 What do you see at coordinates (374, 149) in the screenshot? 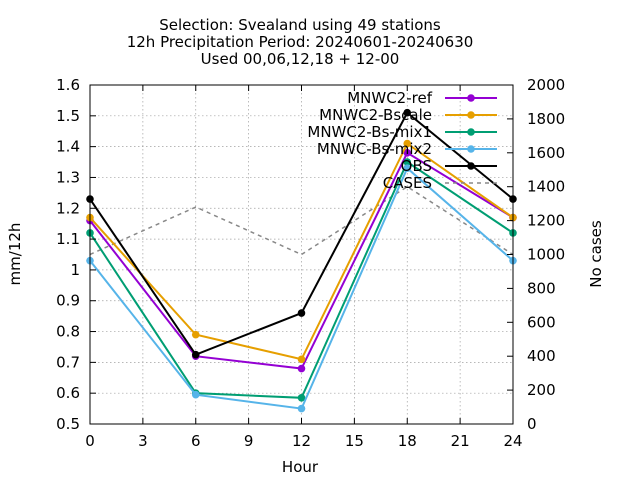
I see `legend-label-mnwc-bs-mix2: MNWC-Bs-mix2` at bounding box center [374, 149].